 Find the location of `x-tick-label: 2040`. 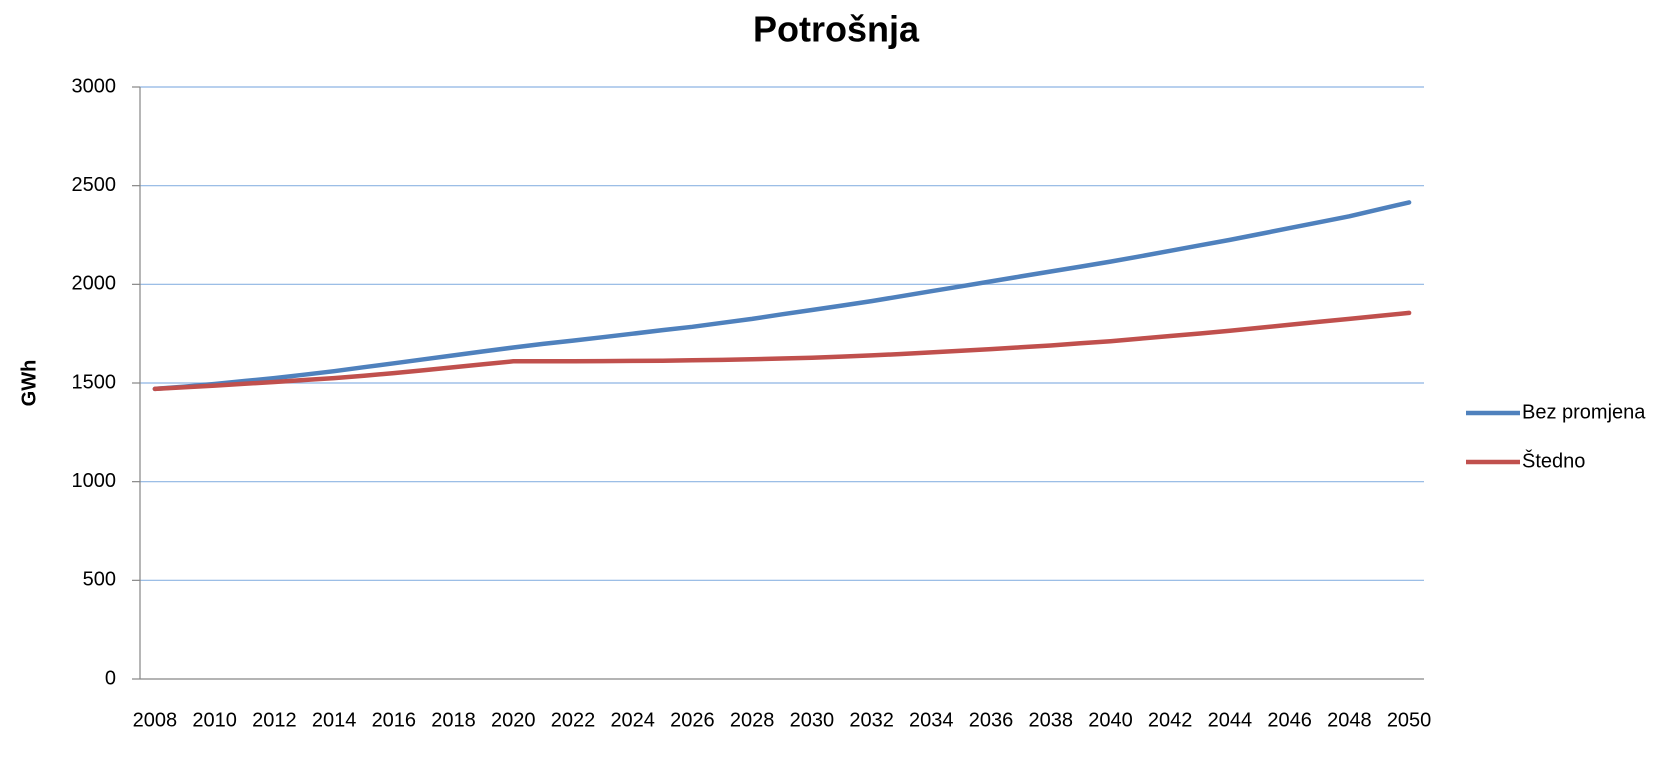

x-tick-label: 2040 is located at coordinates (1110, 720).